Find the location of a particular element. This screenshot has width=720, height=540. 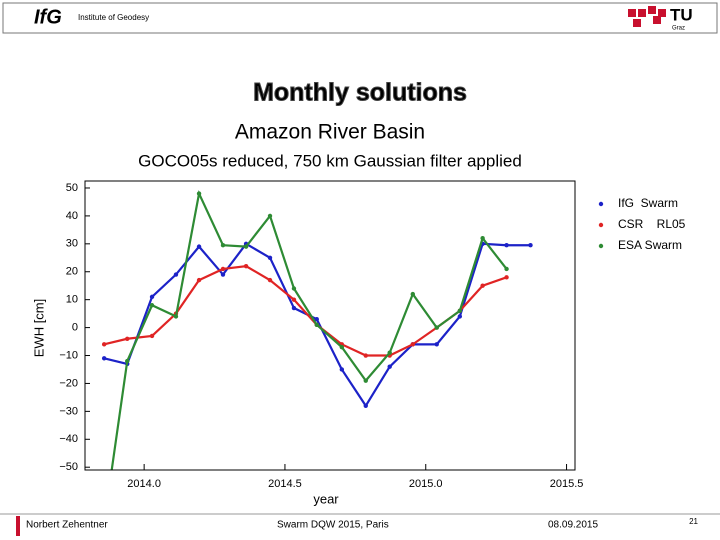

tu-logo-squares is located at coordinates (647, 16).